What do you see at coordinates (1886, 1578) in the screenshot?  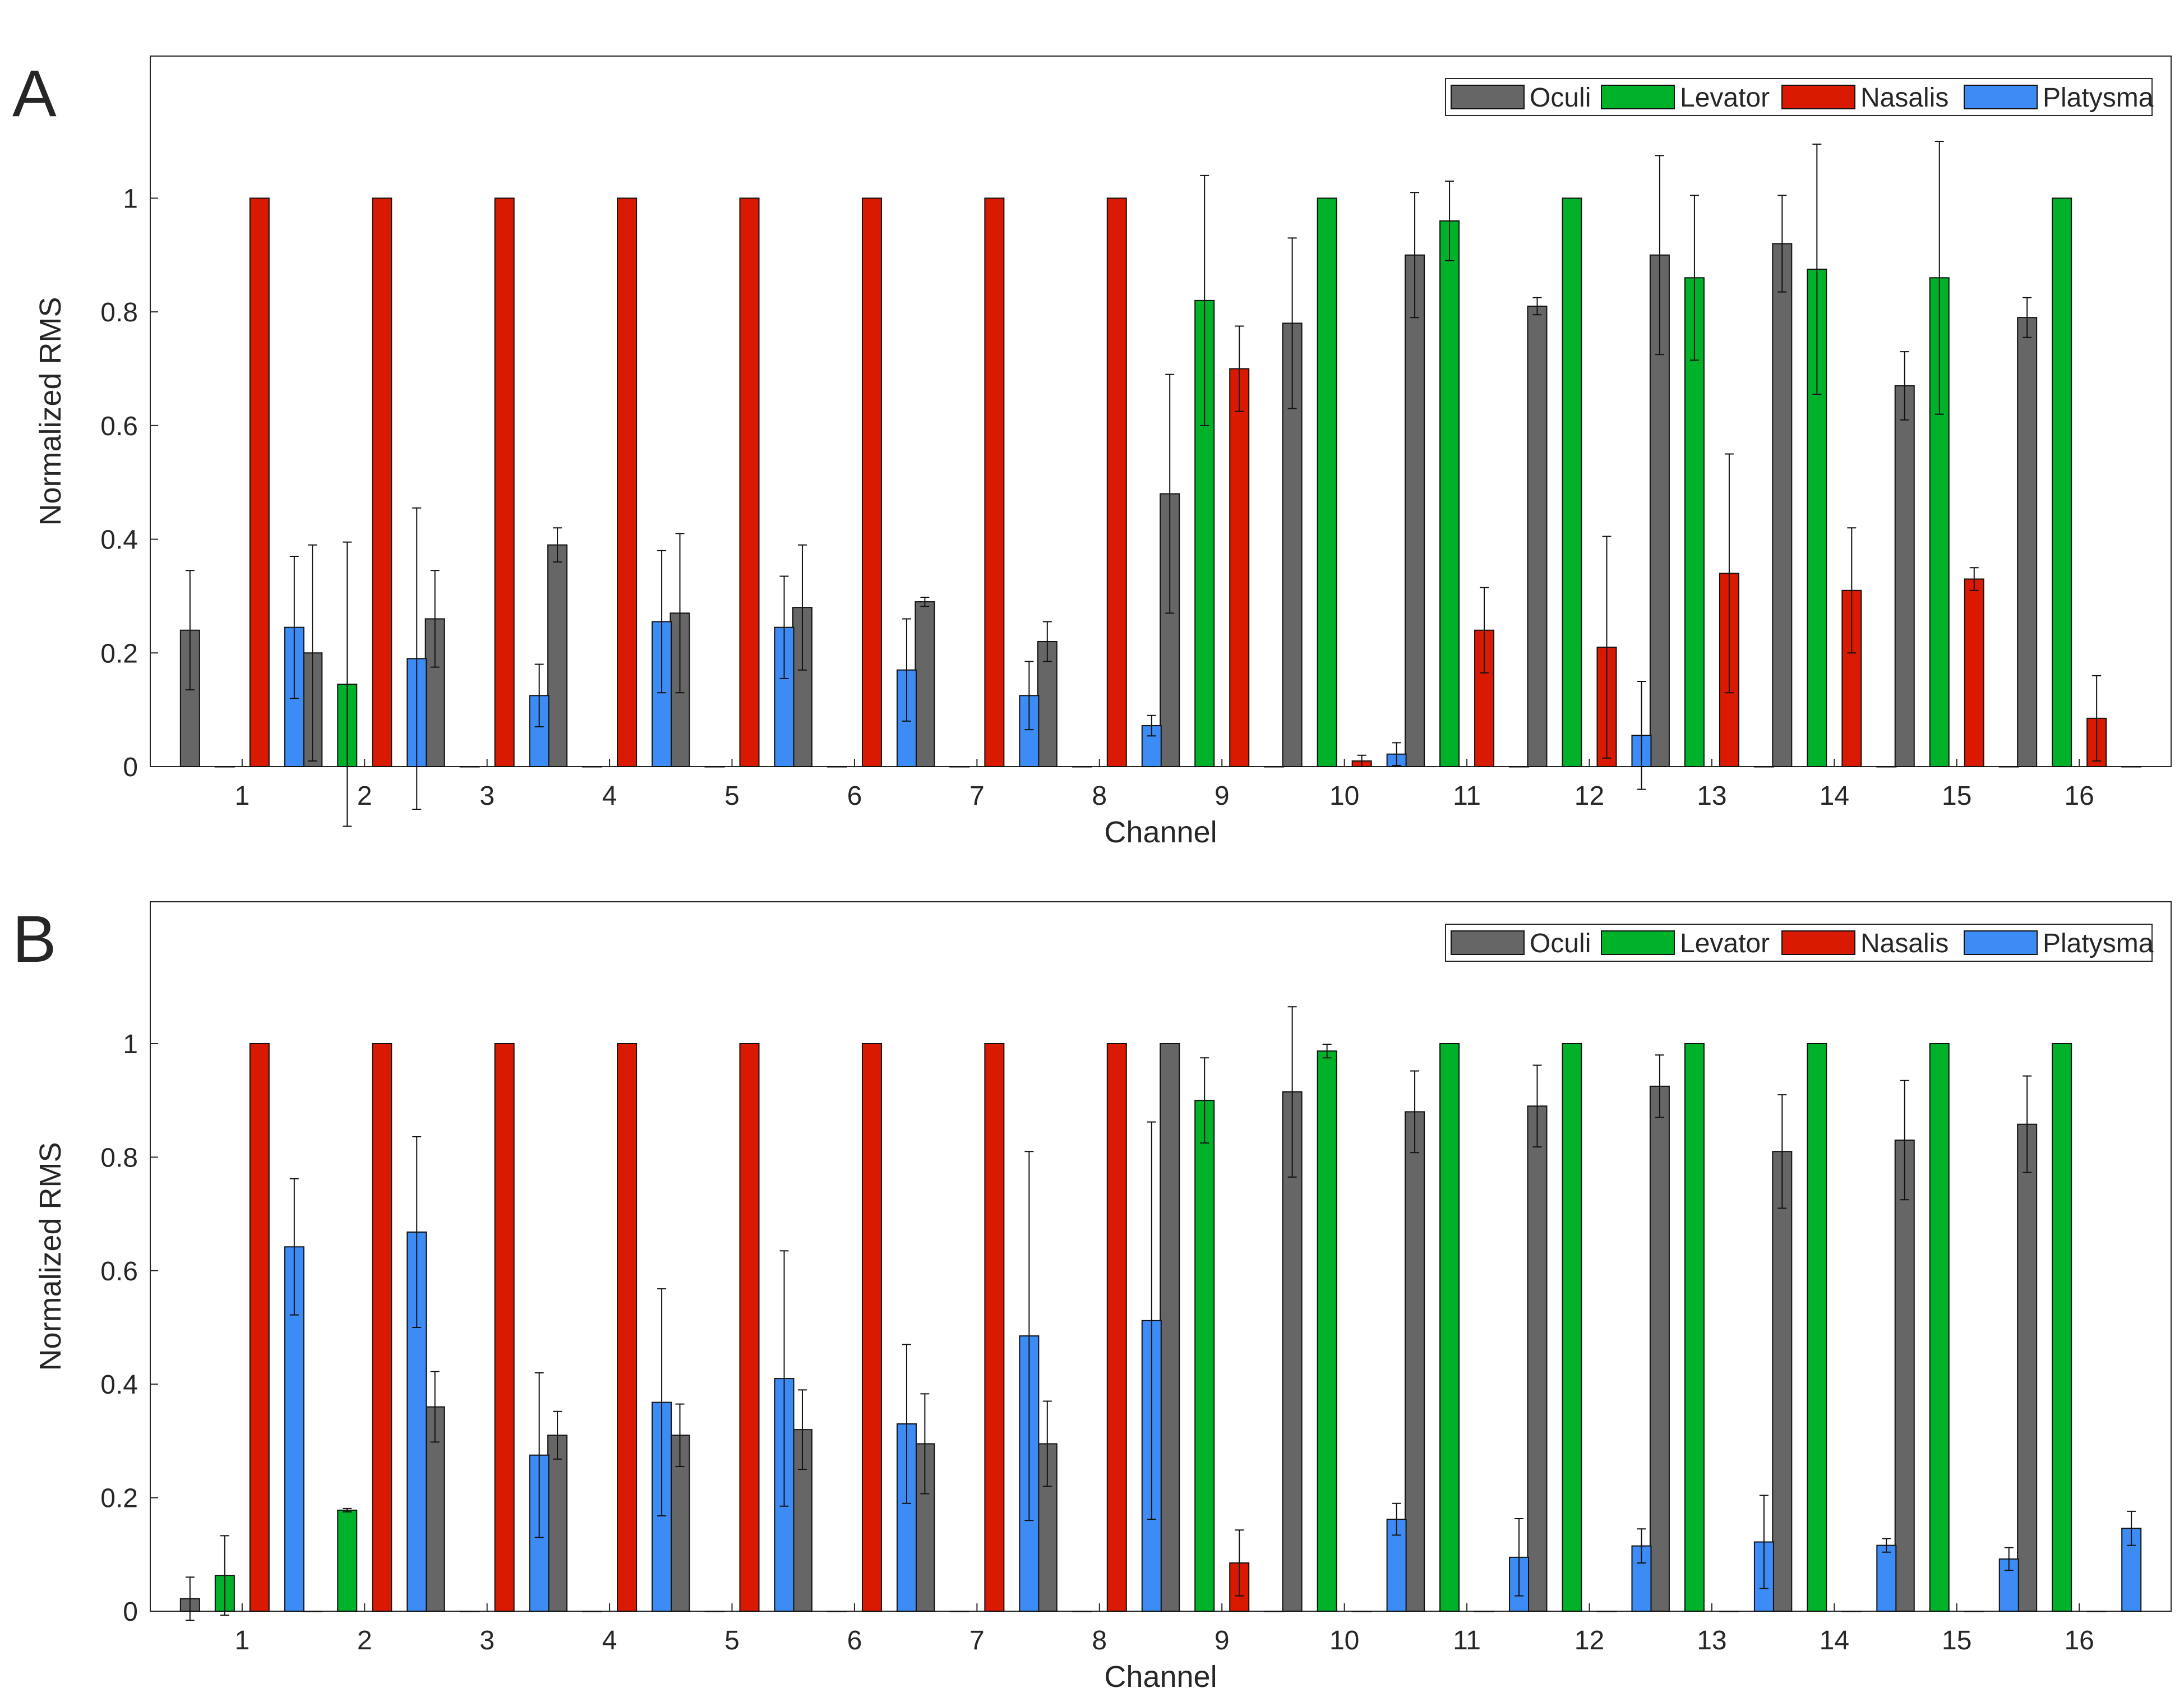 I see `bar-platysma-ch14` at bounding box center [1886, 1578].